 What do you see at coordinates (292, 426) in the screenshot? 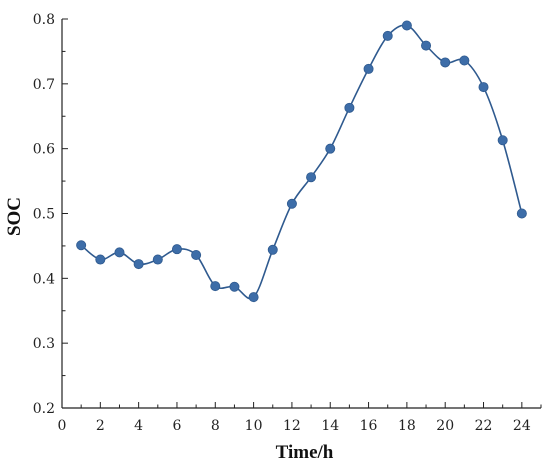
I see `x-tick-label: 12` at bounding box center [292, 426].